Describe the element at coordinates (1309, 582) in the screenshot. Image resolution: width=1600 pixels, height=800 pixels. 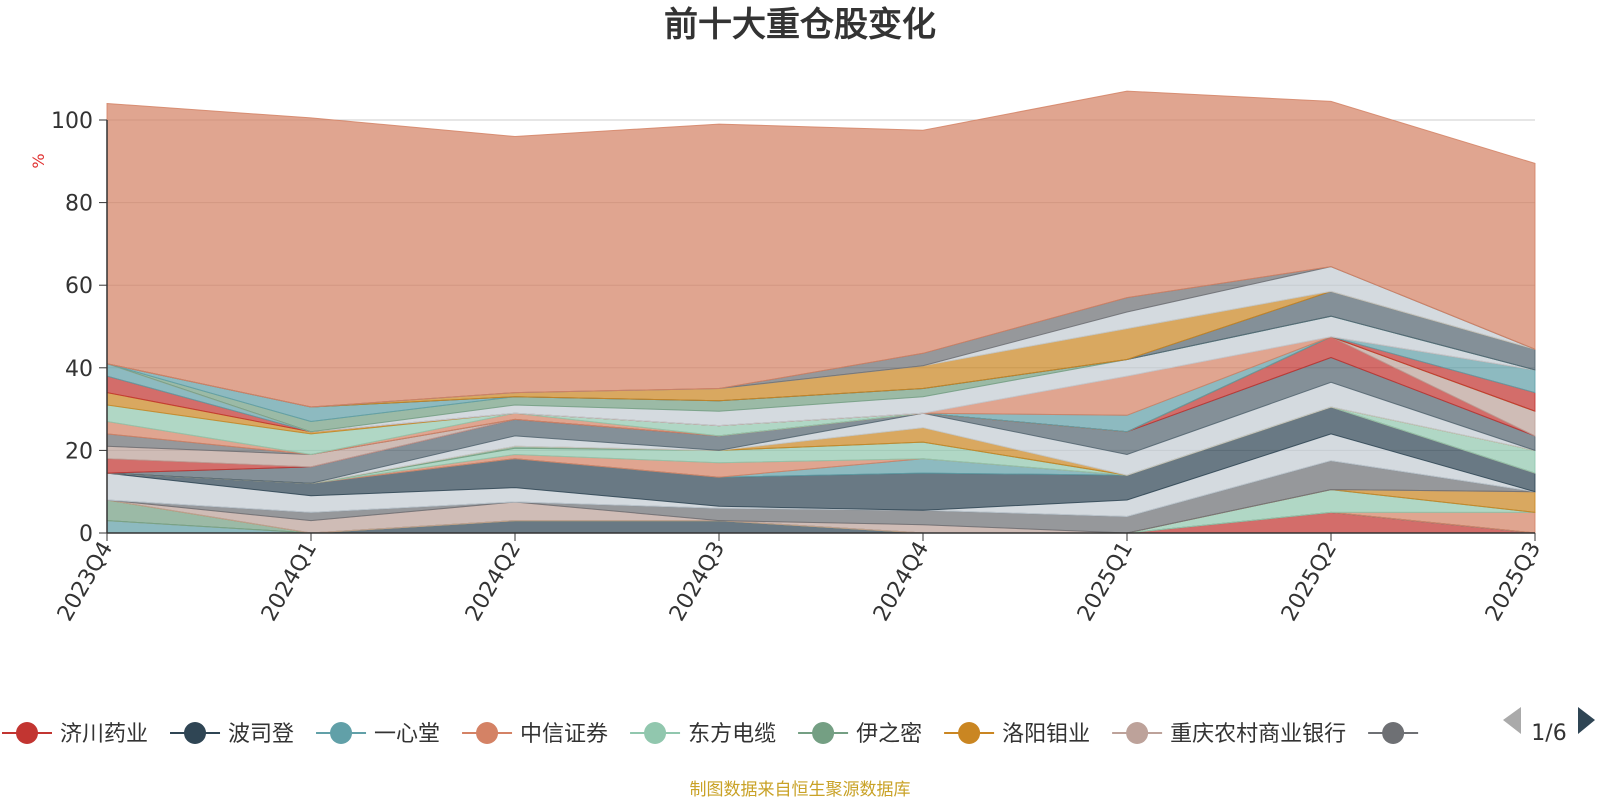
I see `x-tick-label: 2025Q2` at that location.